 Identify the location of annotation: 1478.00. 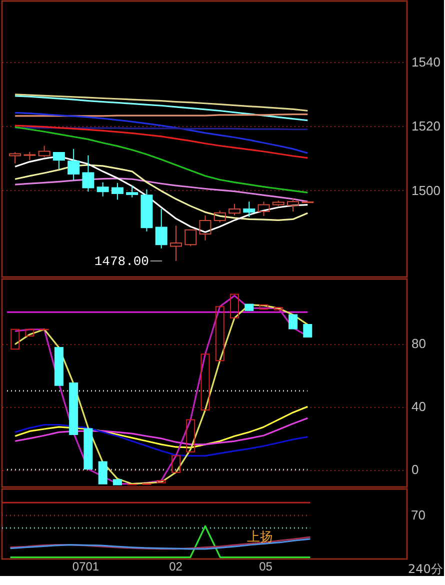
(121, 261).